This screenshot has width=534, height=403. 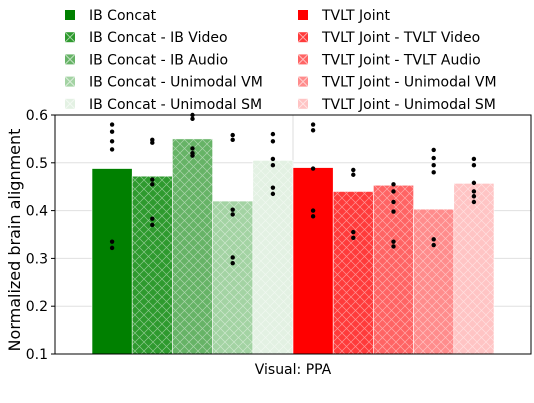 What do you see at coordinates (37, 212) in the screenshot?
I see `y-tick-label: 0.4` at bounding box center [37, 212].